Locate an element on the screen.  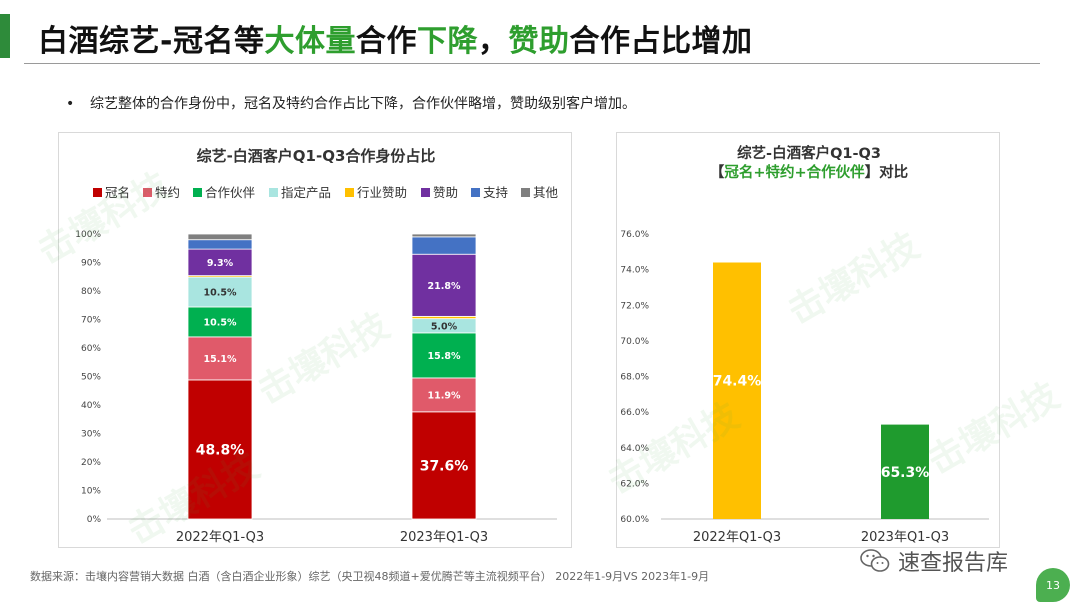
y-tick-label: 62.0% is located at coordinates (634, 484).